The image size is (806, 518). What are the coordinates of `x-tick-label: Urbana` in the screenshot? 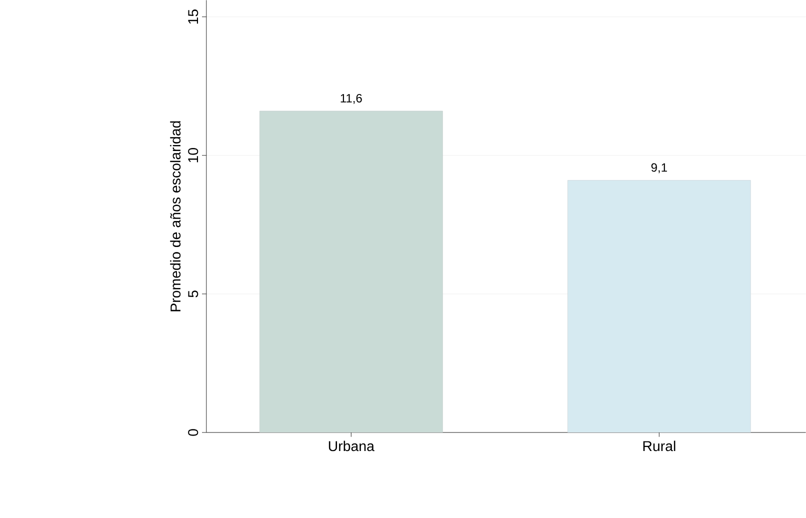 It's located at (351, 445).